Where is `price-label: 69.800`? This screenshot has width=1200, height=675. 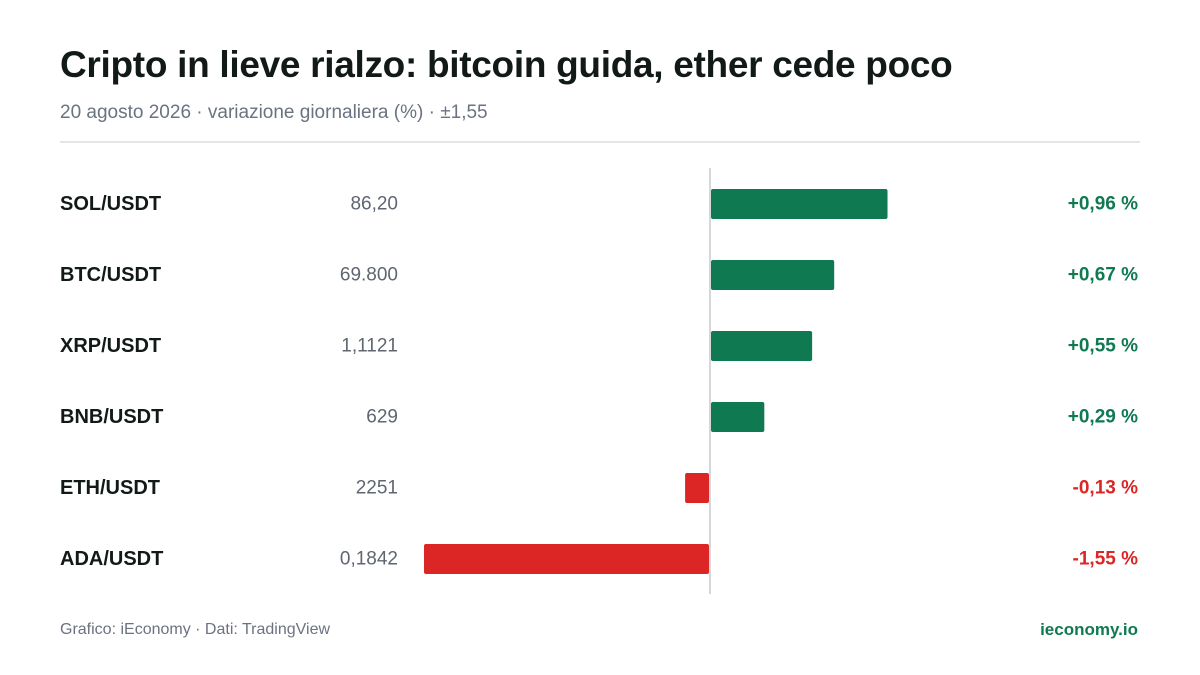
price-label: 69.800 is located at coordinates (369, 275).